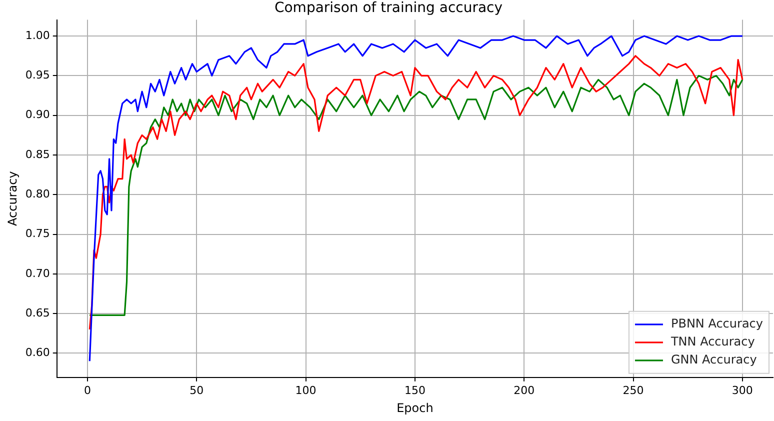 This screenshot has width=774, height=421. What do you see at coordinates (37, 313) in the screenshot?
I see `y-tick-label: 0.65` at bounding box center [37, 313].